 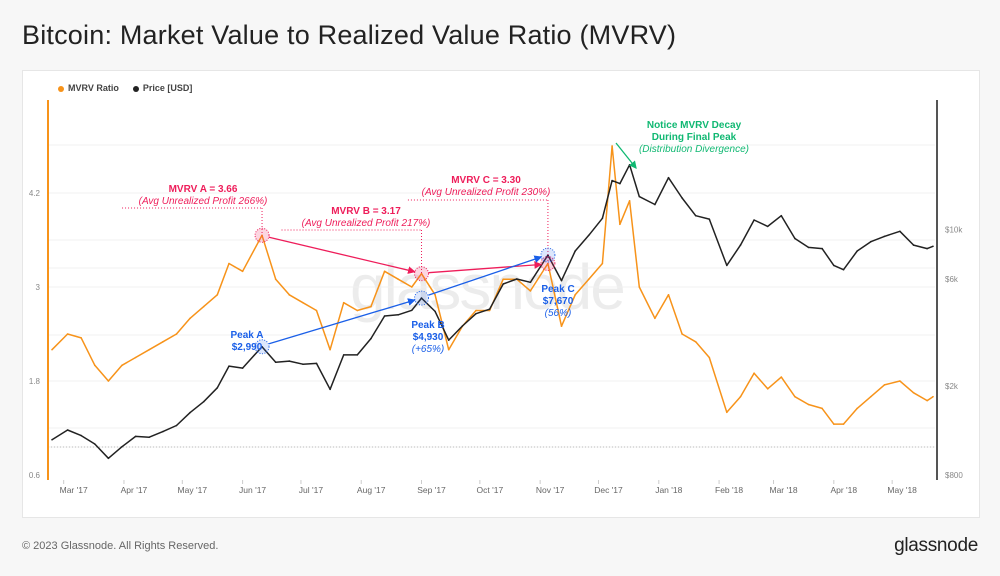 I want to click on annotation-price: $7,670, so click(x=558, y=301).